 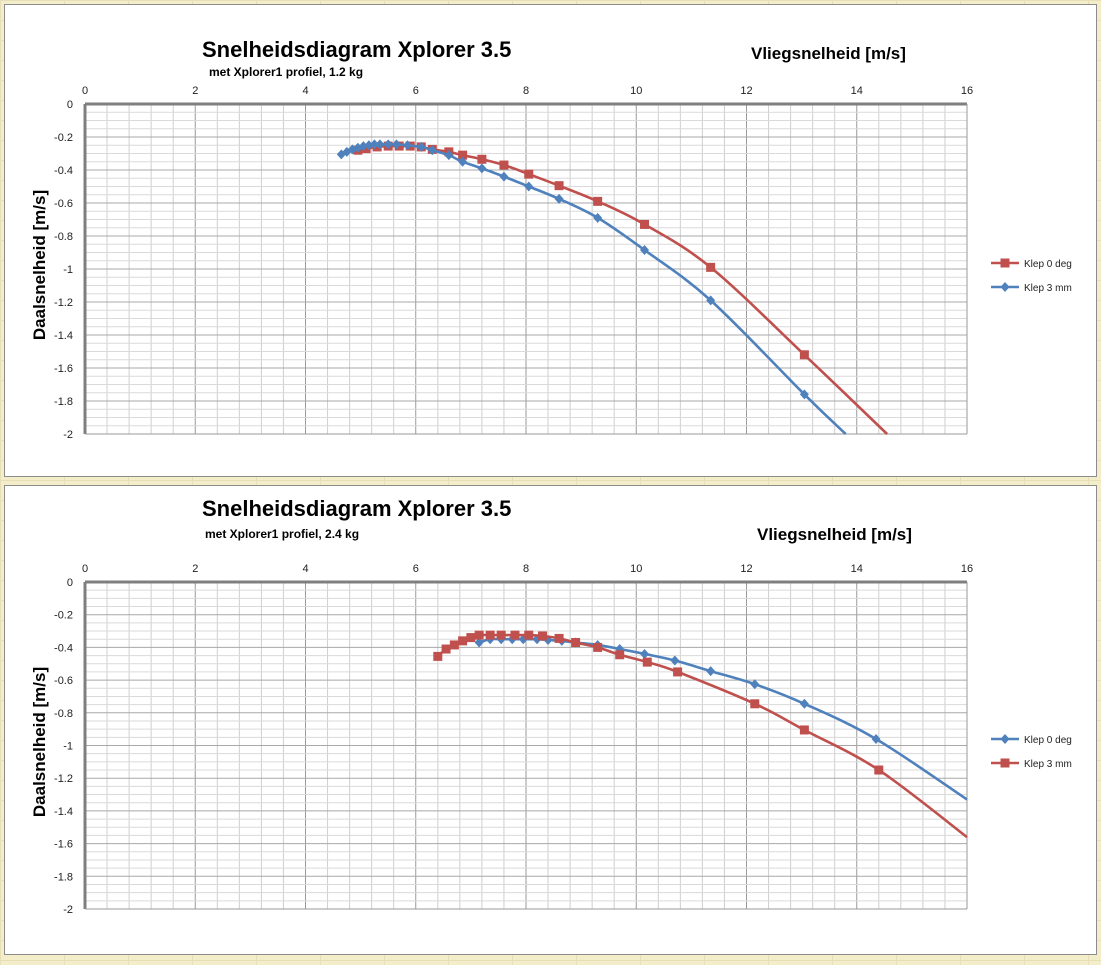 I want to click on x-tick-label: 12, so click(x=746, y=91).